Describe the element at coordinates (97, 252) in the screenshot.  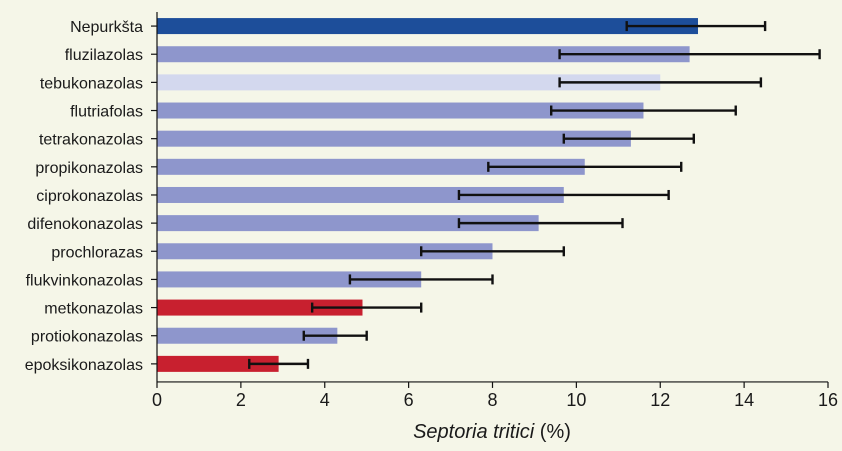
I see `category-label-8: prochlorazas` at that location.